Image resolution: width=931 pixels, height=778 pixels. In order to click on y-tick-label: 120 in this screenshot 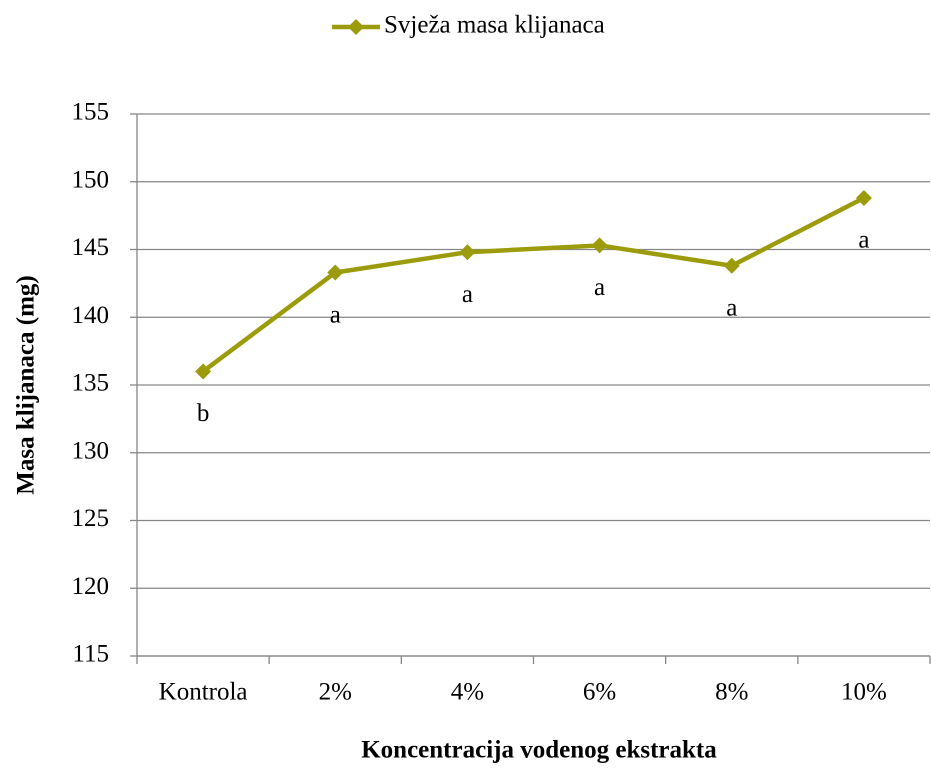, I will do `click(91, 586)`.